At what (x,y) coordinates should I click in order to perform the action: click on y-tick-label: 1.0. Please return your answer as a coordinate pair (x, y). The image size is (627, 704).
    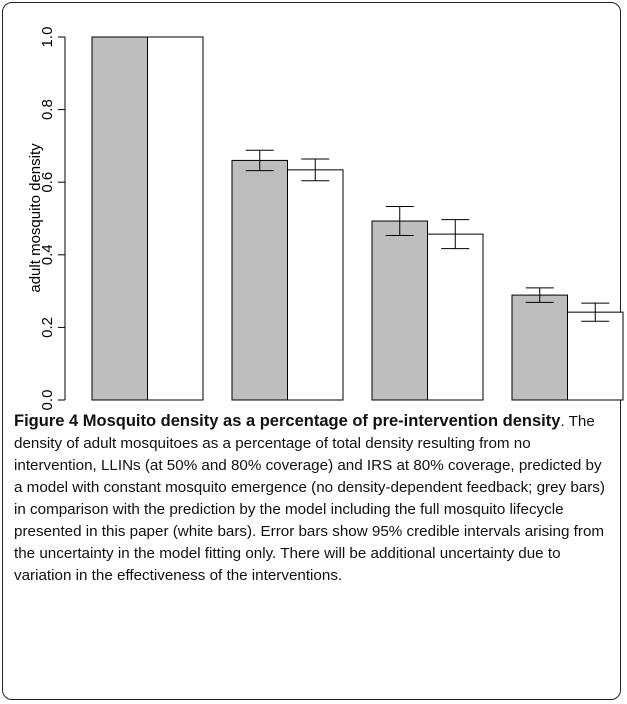
    Looking at the image, I should click on (47, 37).